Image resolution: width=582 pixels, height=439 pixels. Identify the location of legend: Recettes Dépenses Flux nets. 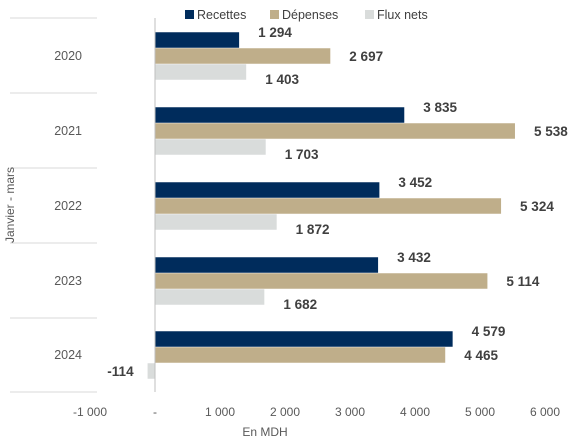
(306, 15).